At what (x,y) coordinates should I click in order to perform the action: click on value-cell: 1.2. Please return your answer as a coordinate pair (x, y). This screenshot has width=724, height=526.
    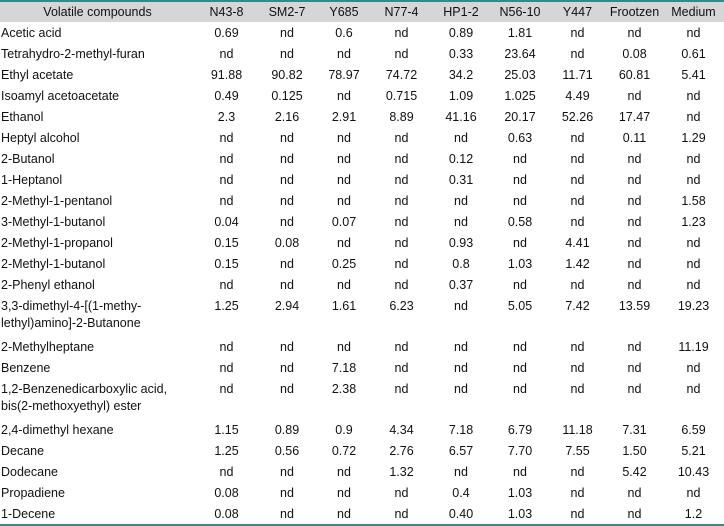
    Looking at the image, I should click on (693, 514).